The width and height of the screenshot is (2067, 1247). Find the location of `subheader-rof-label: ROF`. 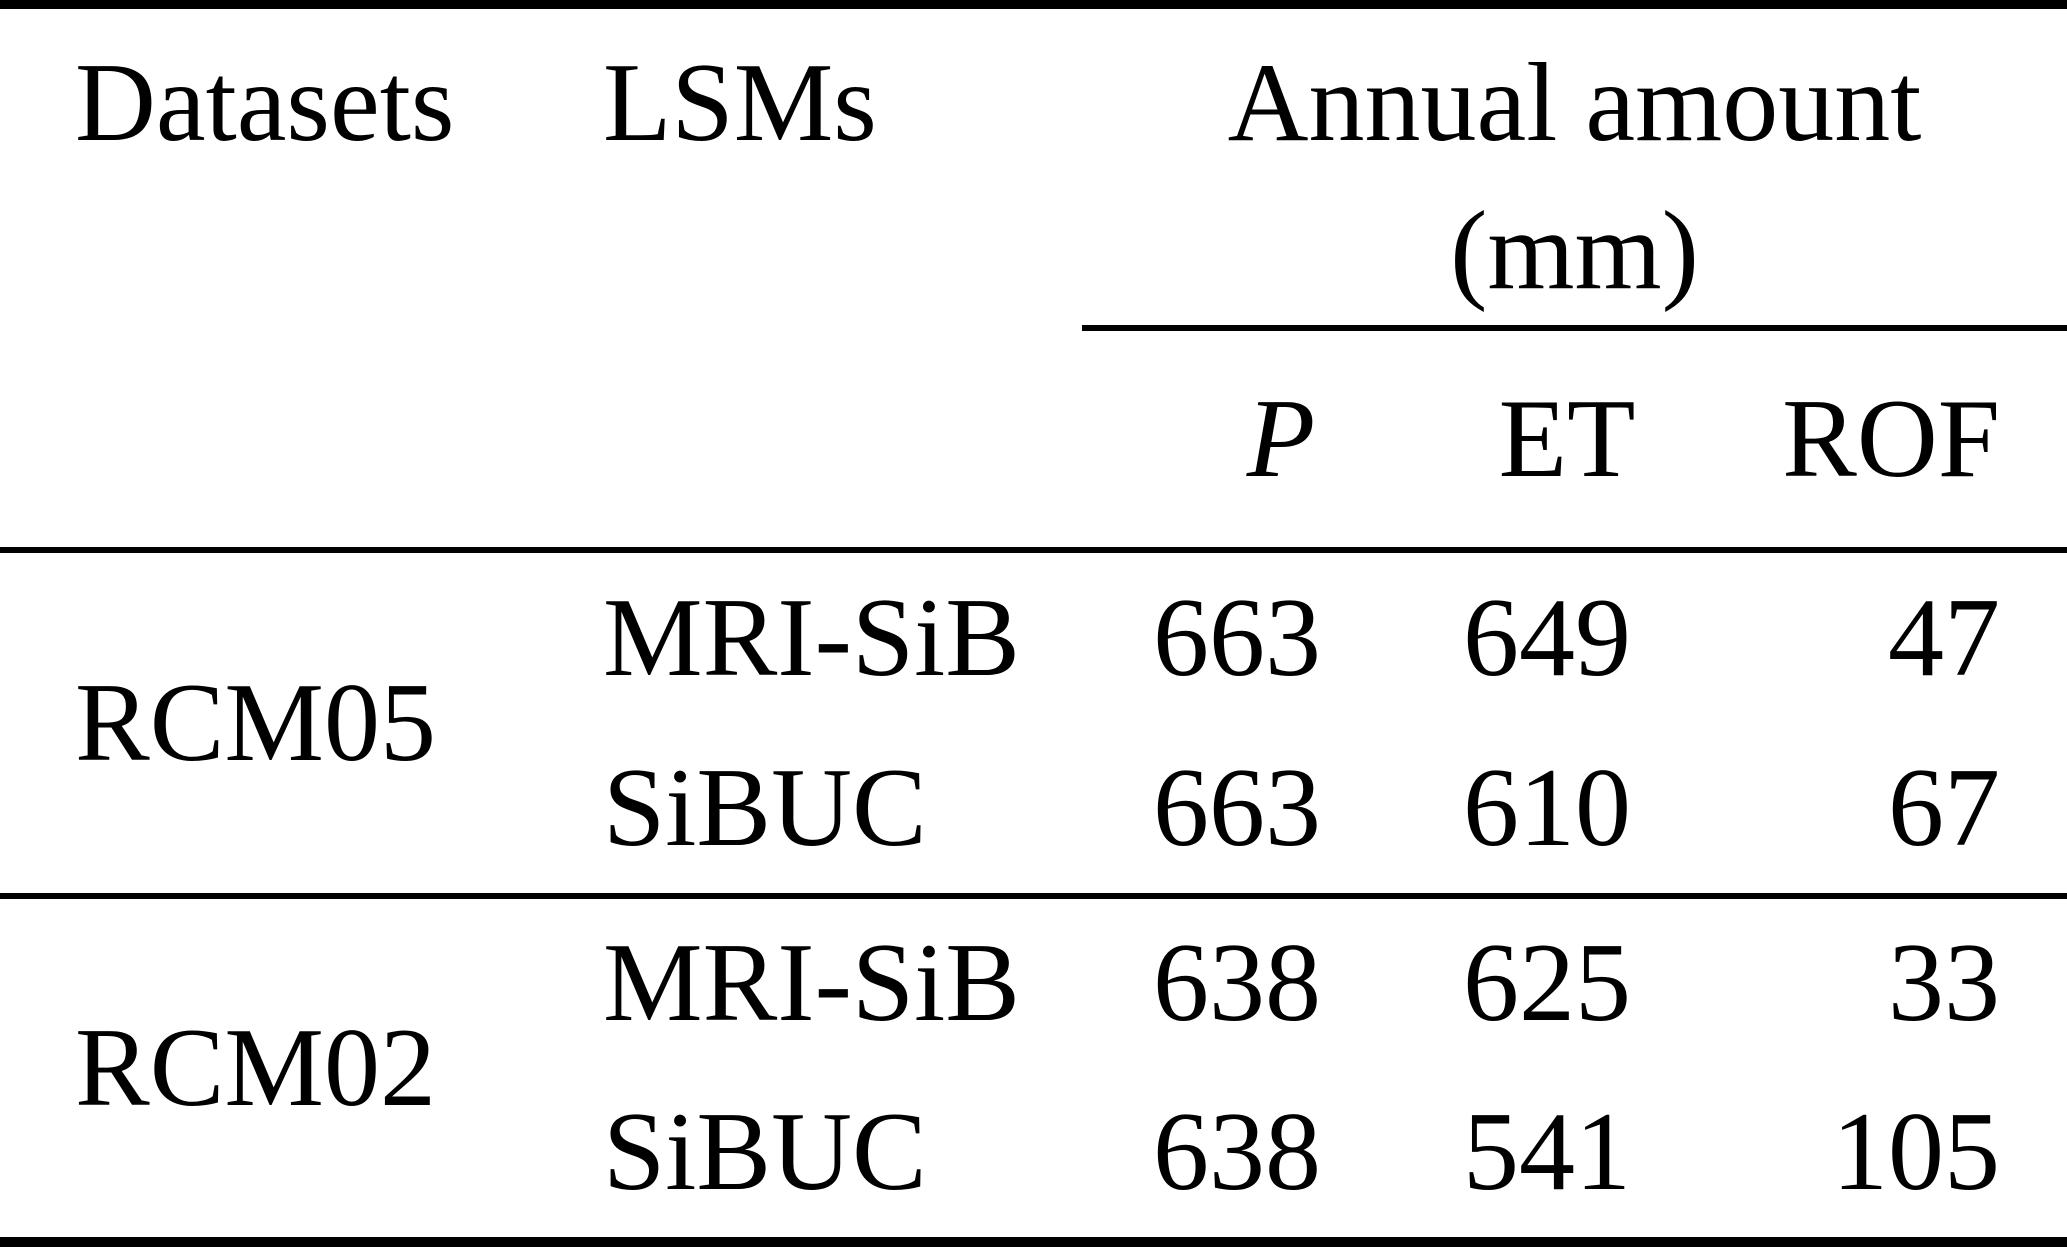

subheader-rof-label: ROF is located at coordinates (1891, 438).